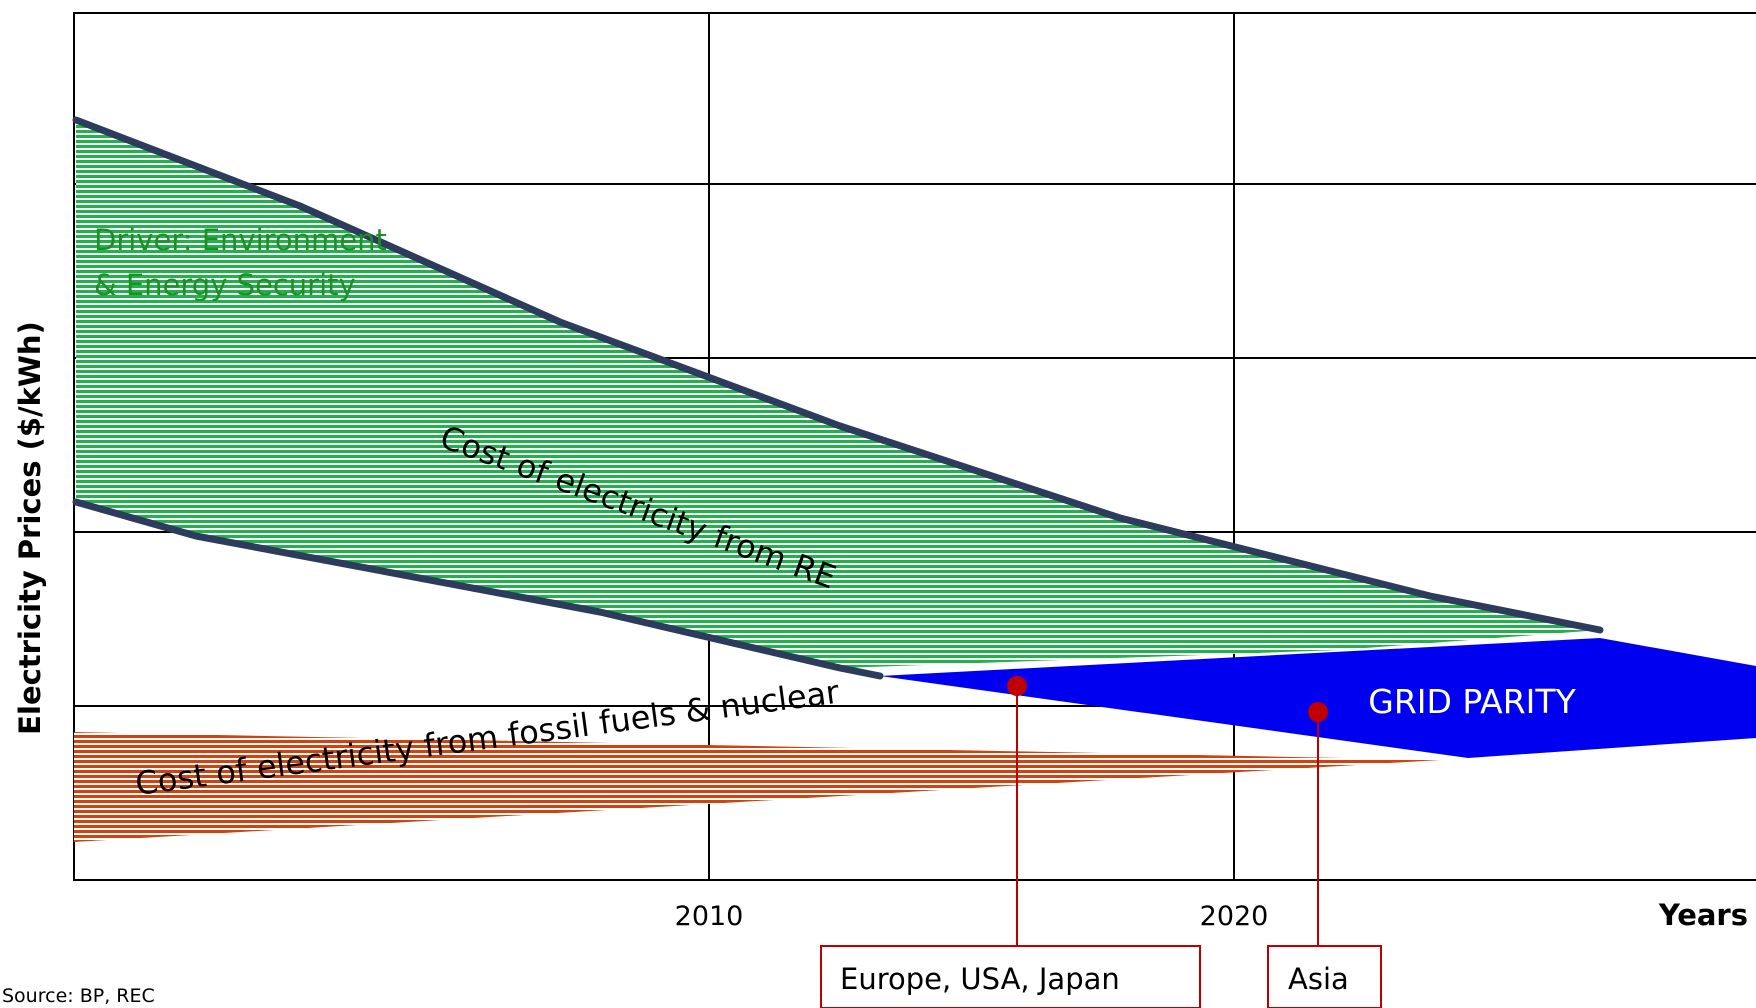 The image size is (1756, 1008). I want to click on callout-text-europe: Europe, USA, Japan, so click(980, 979).